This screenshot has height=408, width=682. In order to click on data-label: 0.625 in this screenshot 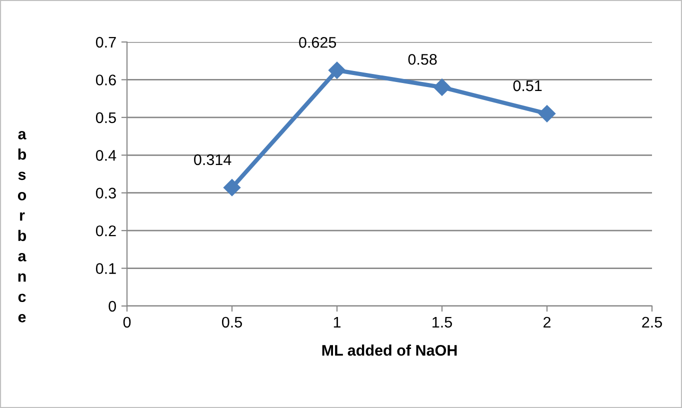, I will do `click(317, 42)`.